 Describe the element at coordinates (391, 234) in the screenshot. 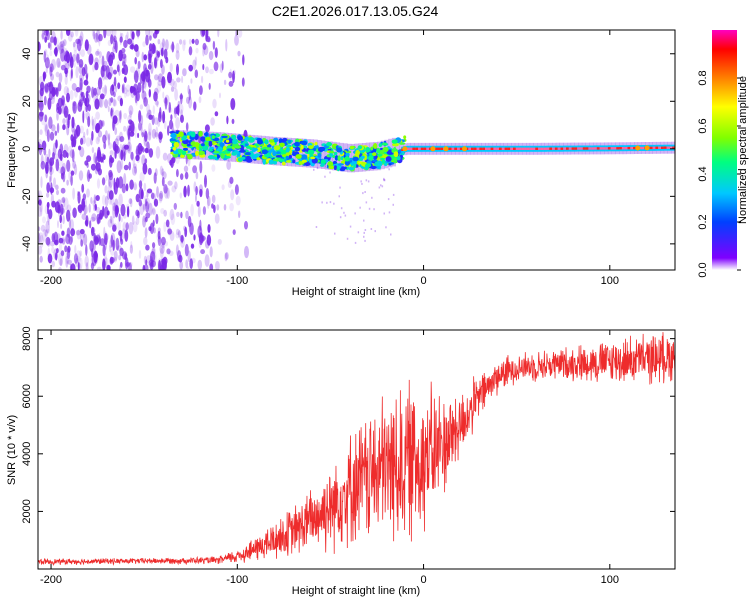

I see `noise-speck` at that location.